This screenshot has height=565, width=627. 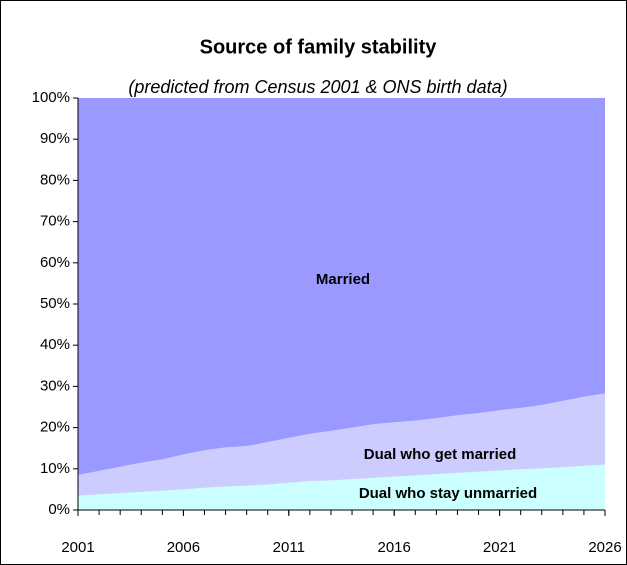 What do you see at coordinates (55, 303) in the screenshot?
I see `y-tick-label: 50%` at bounding box center [55, 303].